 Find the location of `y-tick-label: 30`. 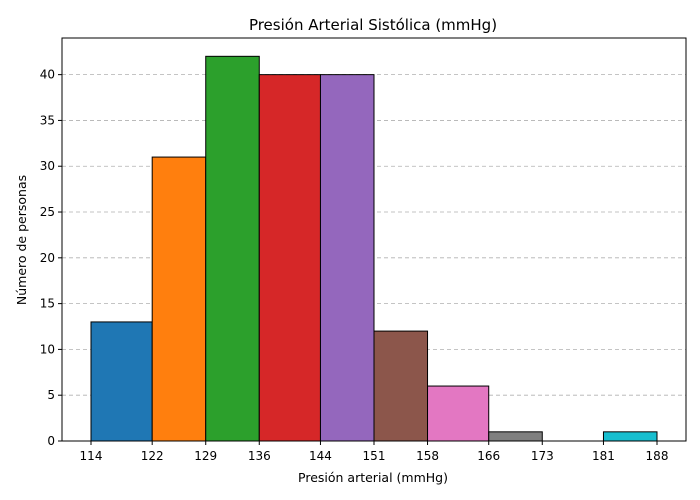

y-tick-label: 30 is located at coordinates (47, 166).